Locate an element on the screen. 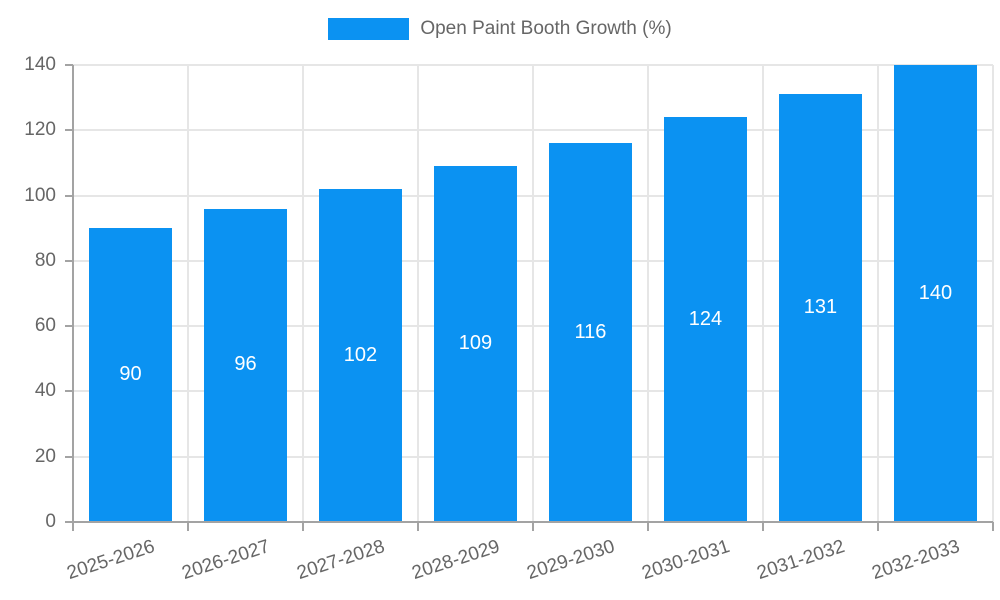 The width and height of the screenshot is (1000, 600). y-axis-tick-label: 80 is located at coordinates (45, 260).